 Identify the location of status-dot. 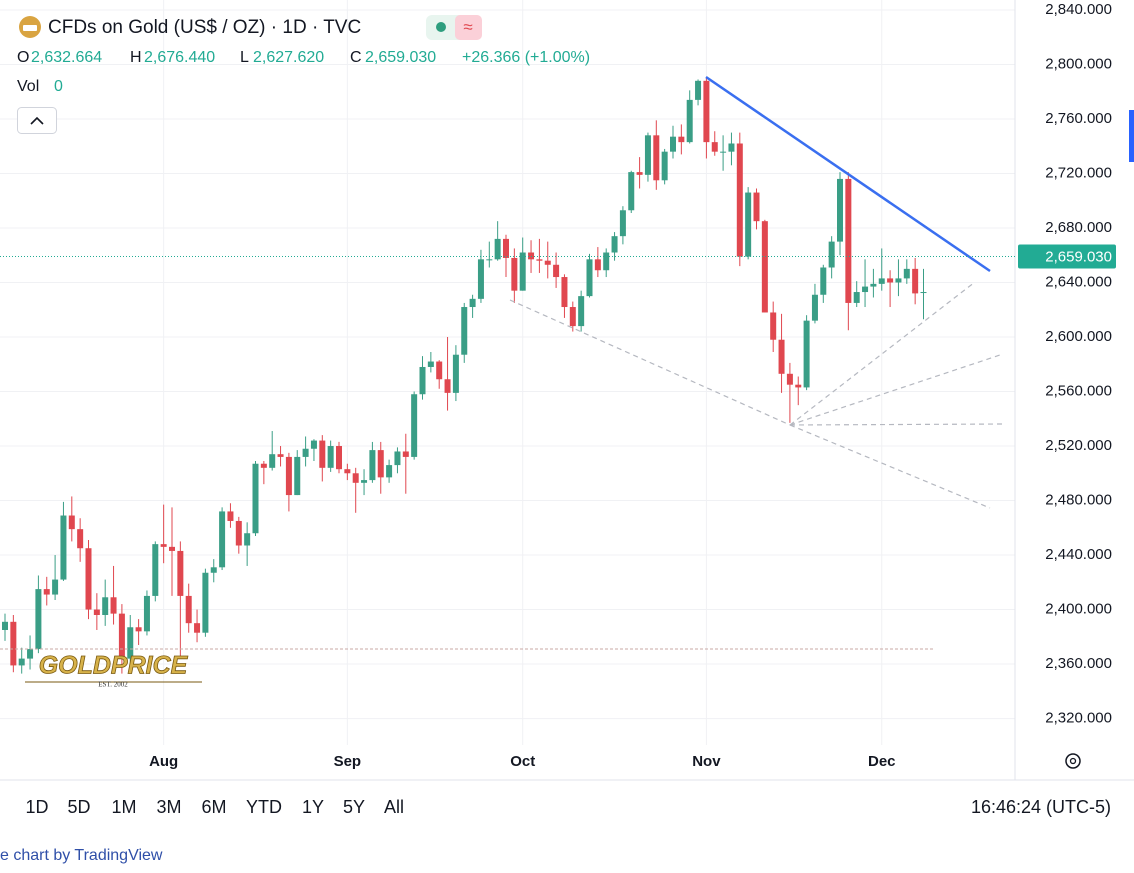
(441, 27).